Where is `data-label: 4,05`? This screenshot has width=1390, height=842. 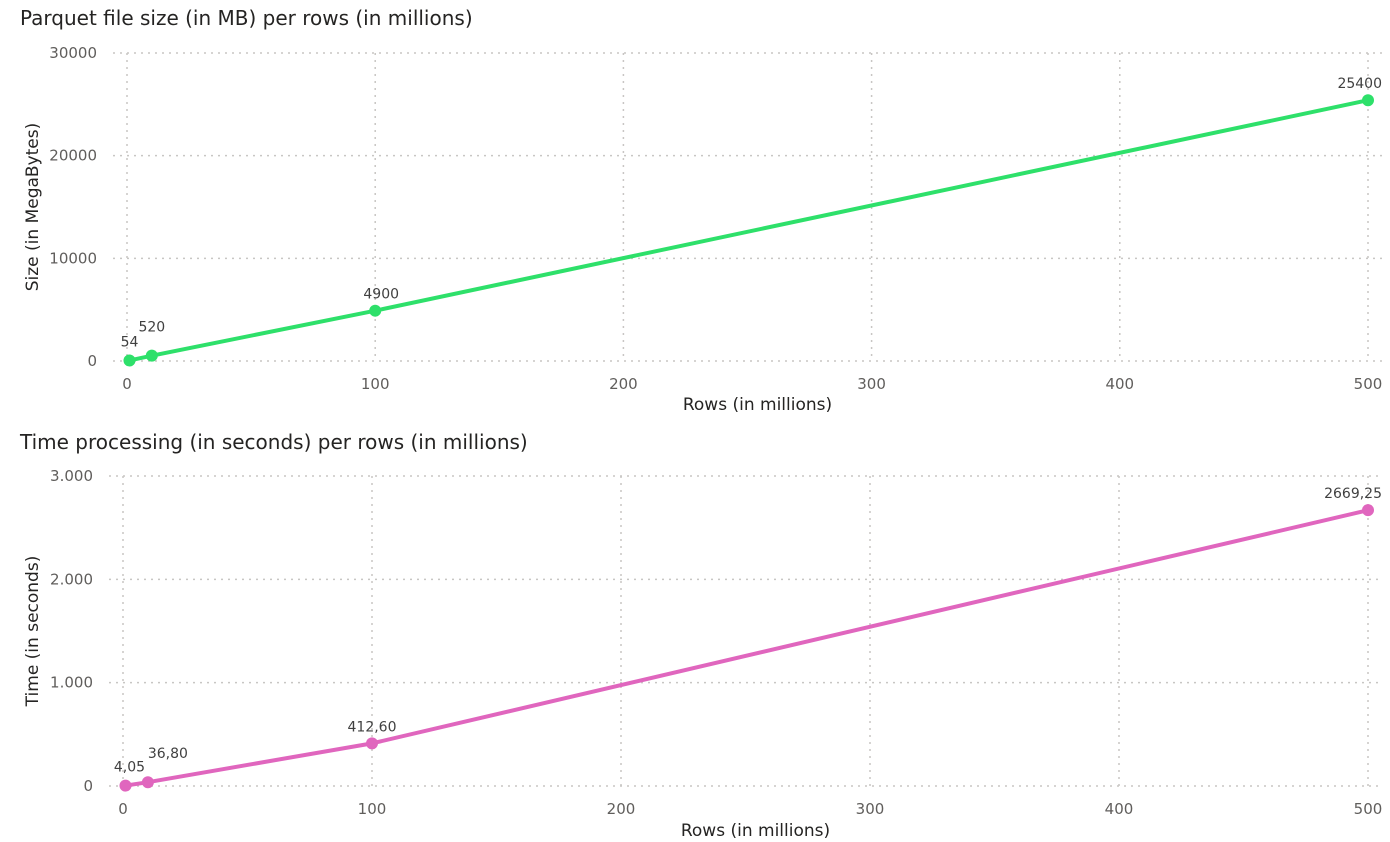 data-label: 4,05 is located at coordinates (129, 768).